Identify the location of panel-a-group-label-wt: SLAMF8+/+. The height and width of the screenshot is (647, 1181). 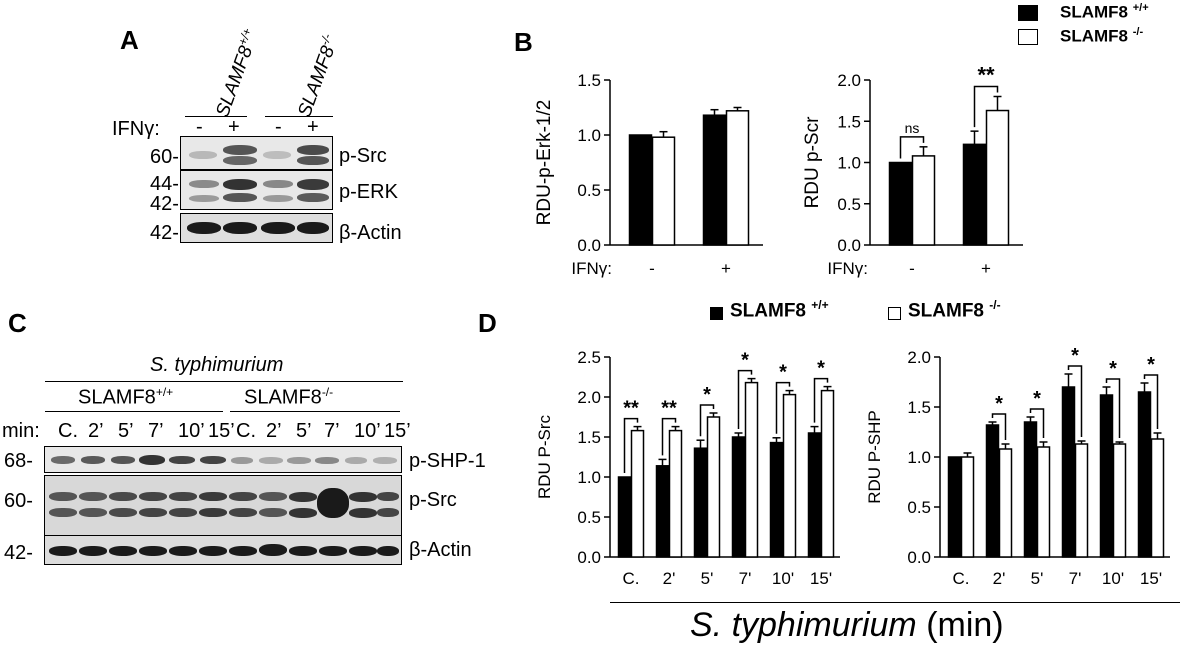
(235, 73).